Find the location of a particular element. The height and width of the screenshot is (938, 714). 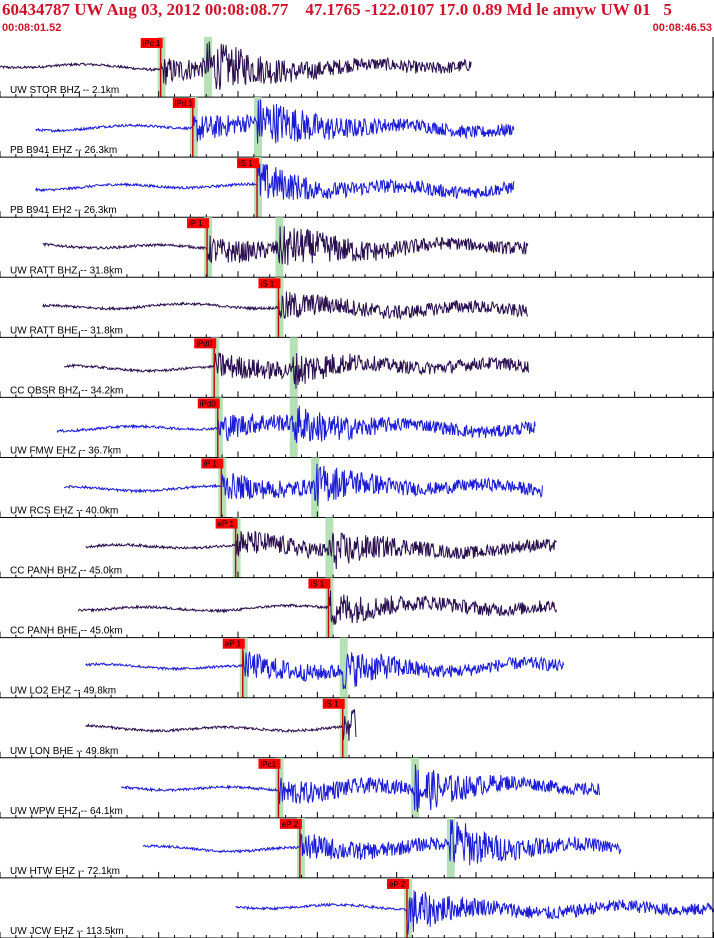

trace-panel: iS 1 CC PANH BHE -- 45.0km is located at coordinates (357, 608).